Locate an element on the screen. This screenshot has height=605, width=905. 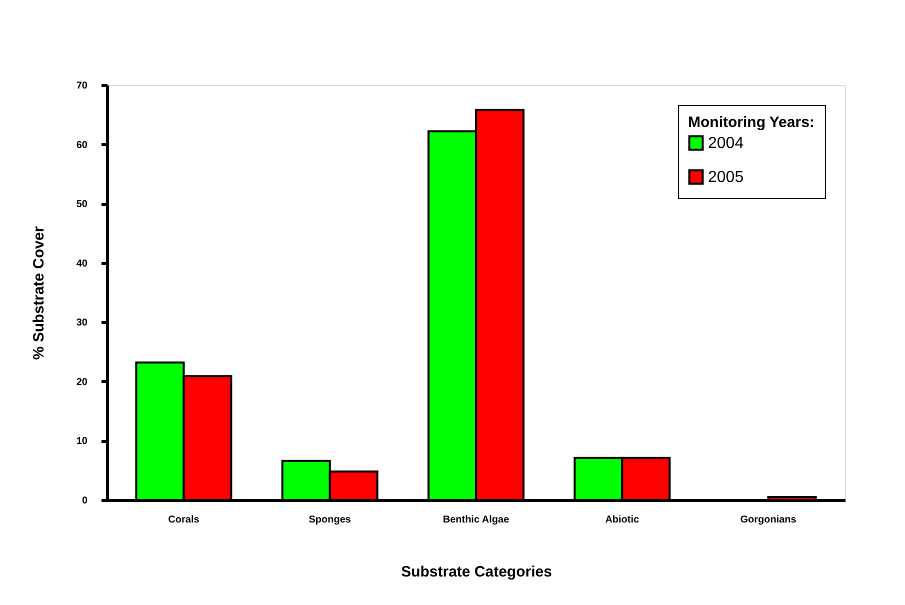
x-tick-label: Gorgonians is located at coordinates (768, 520).